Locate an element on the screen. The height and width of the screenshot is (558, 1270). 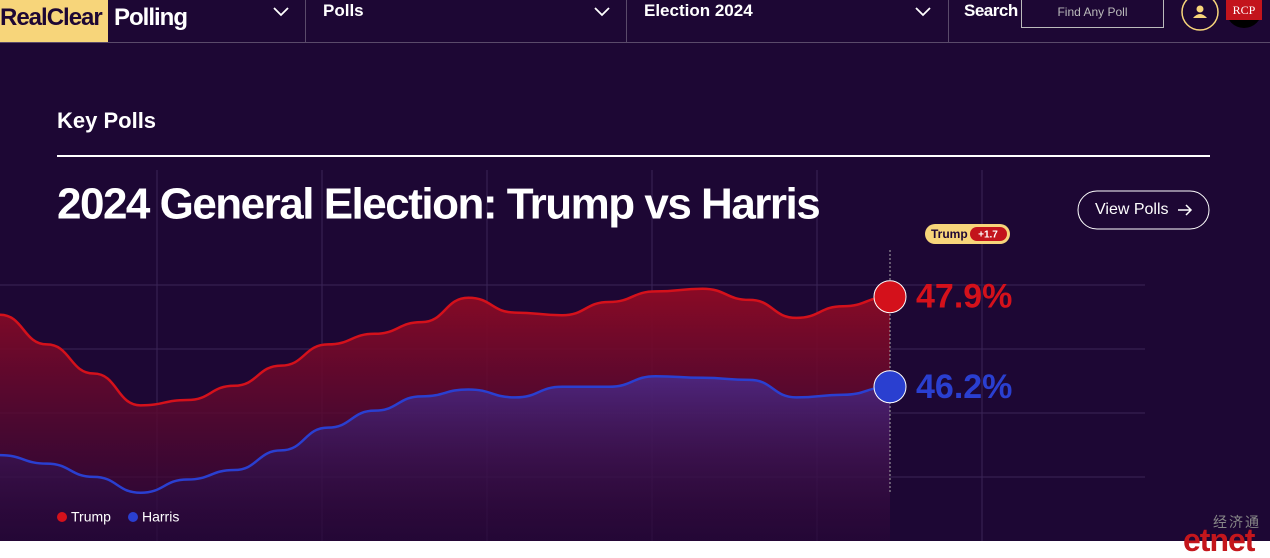
legend-label: Harris is located at coordinates (160, 517).